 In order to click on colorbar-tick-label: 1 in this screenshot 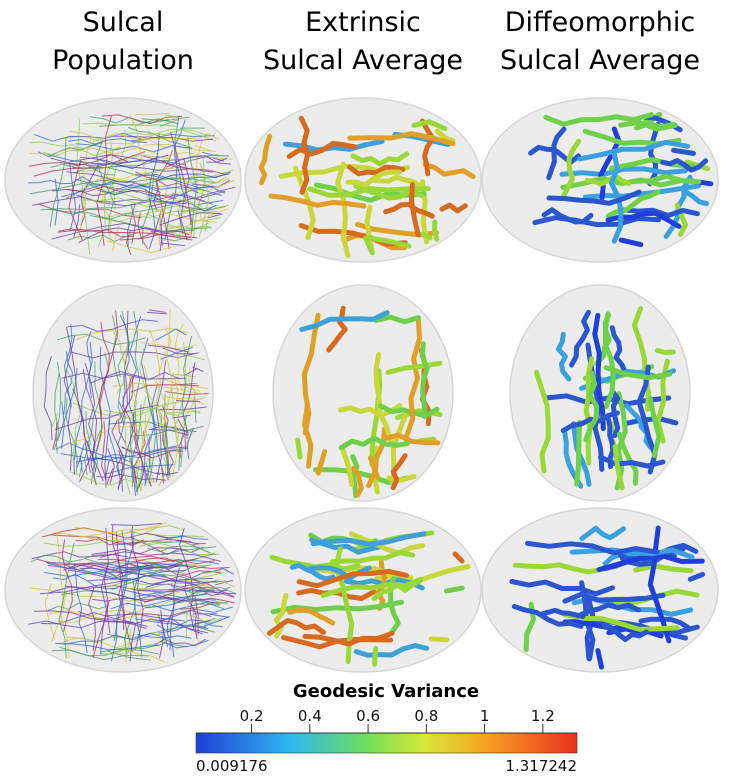, I will do `click(485, 716)`.